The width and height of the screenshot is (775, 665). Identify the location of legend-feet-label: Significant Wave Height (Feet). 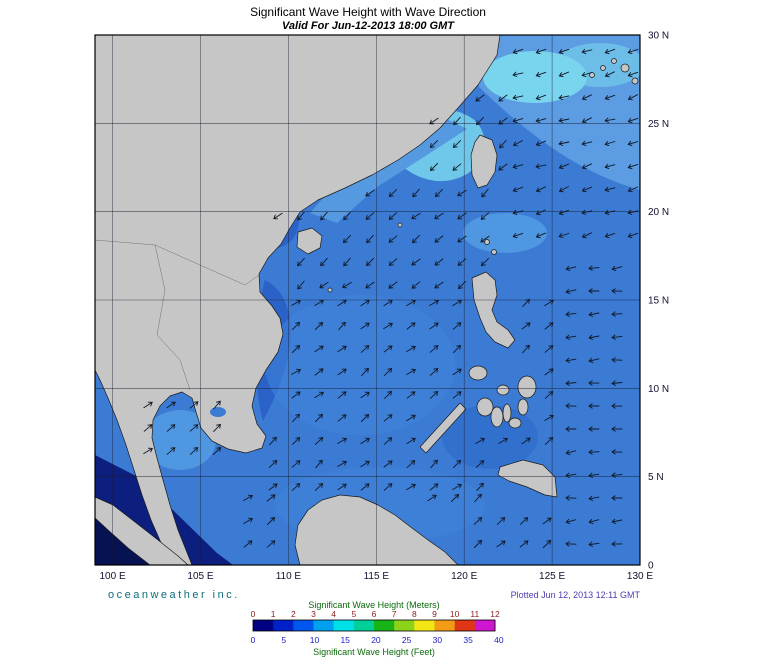
(374, 652).